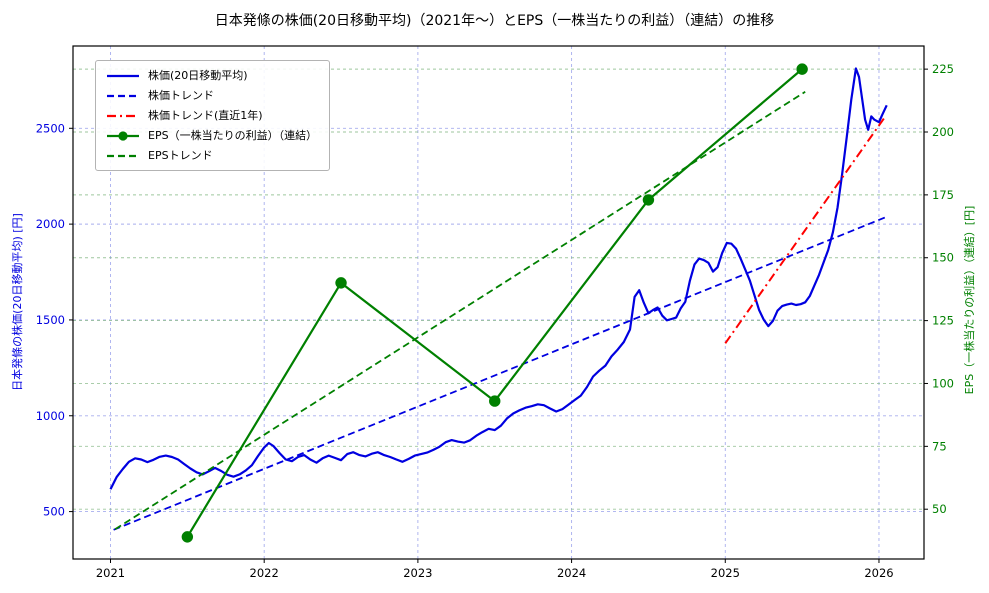 This screenshot has height=593, width=989. Describe the element at coordinates (233, 135) in the screenshot. I see `legend-item-label: EPS（一株当たりの利益）（連結）` at that location.